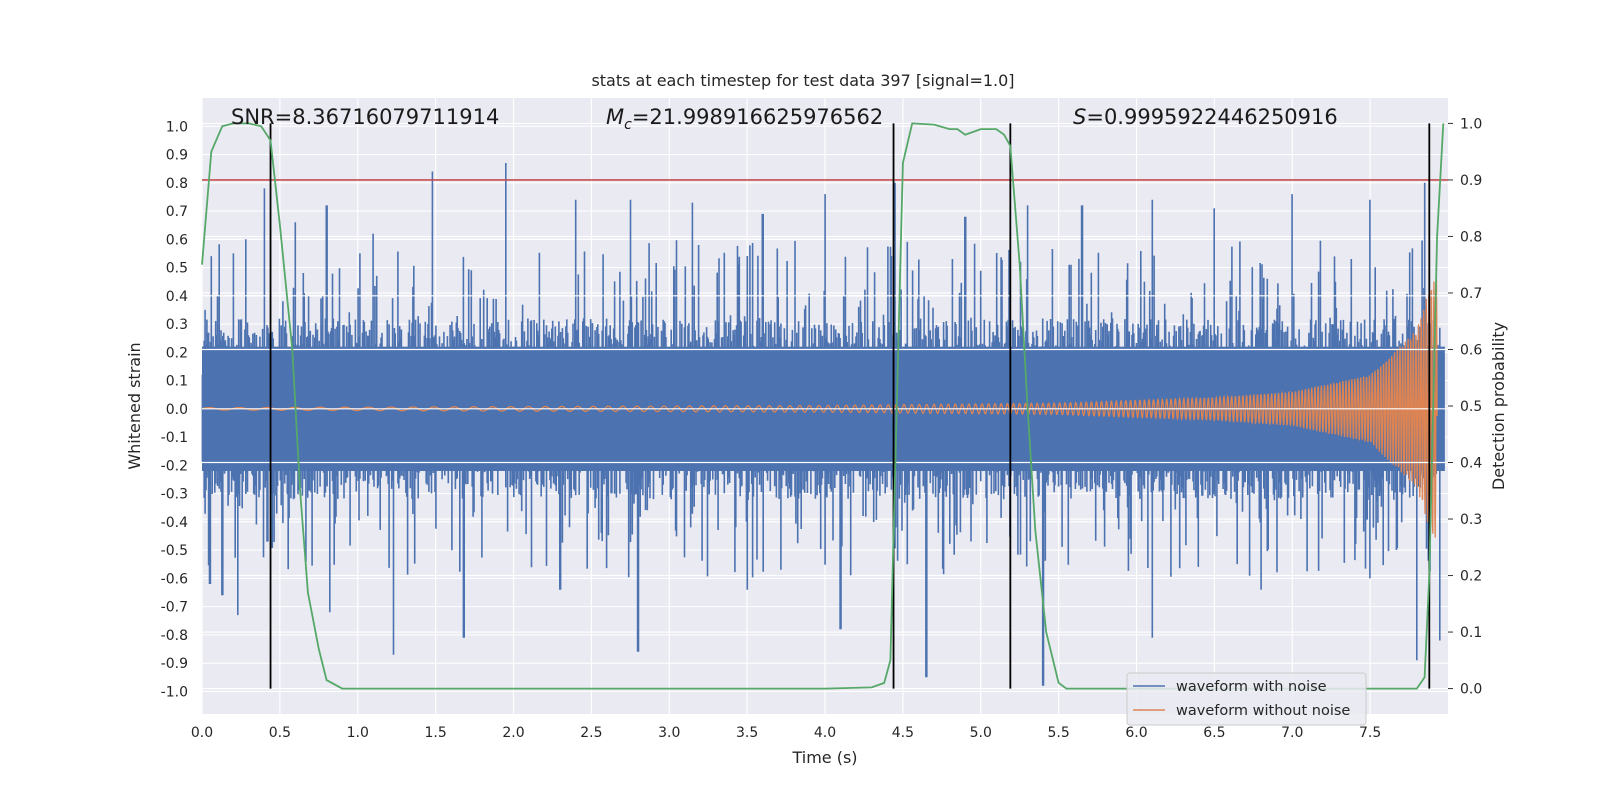 The height and width of the screenshot is (800, 1600). What do you see at coordinates (435, 733) in the screenshot?
I see `x-tick-label: 1.5` at bounding box center [435, 733].